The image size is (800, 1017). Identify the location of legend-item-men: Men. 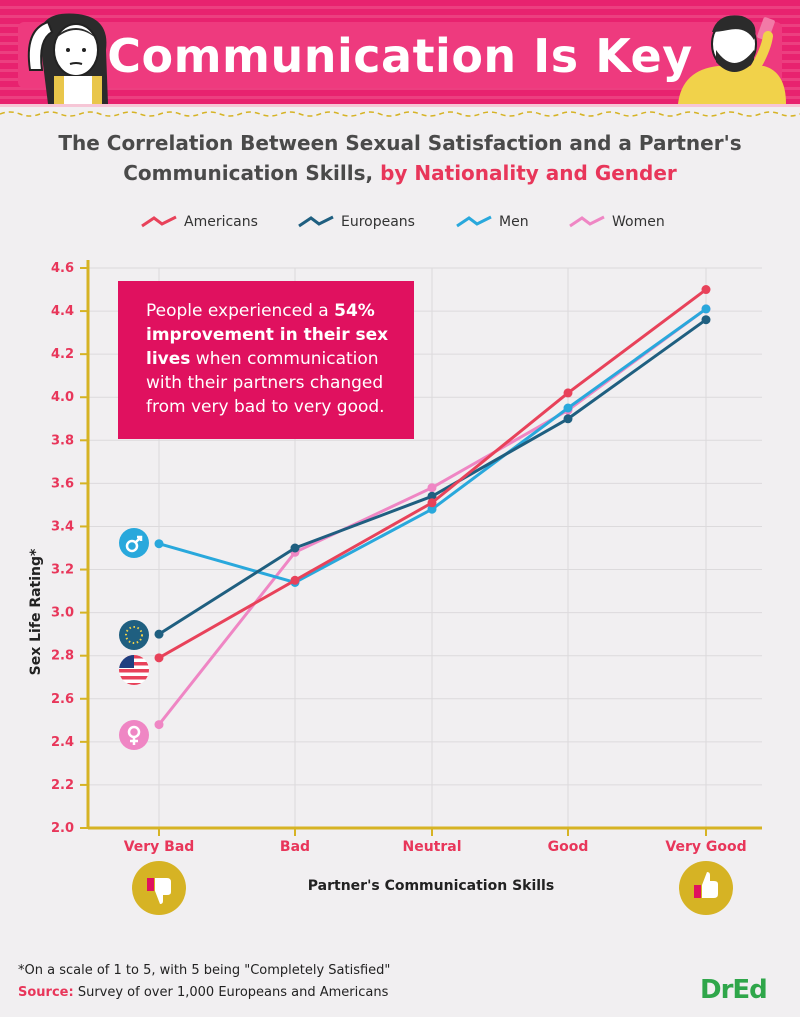
(492, 222).